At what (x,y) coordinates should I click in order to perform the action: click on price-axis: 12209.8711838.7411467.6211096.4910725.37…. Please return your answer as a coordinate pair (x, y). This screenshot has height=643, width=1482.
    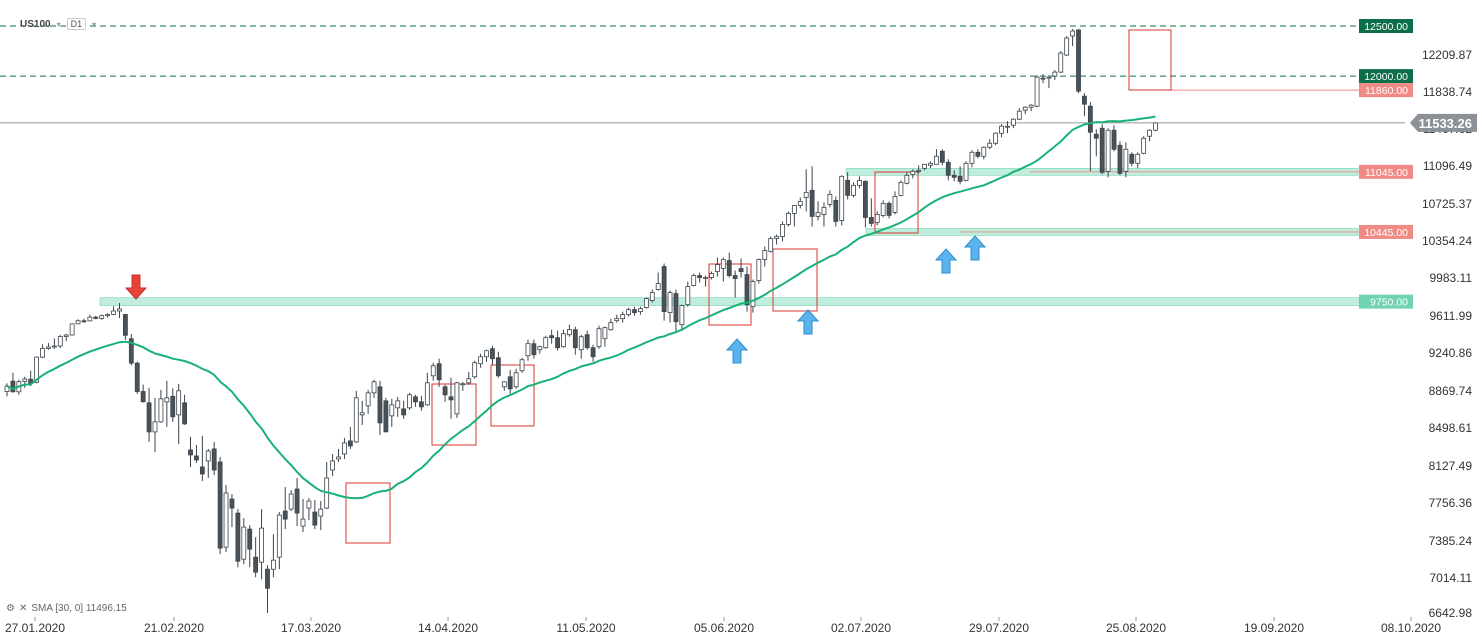
    Looking at the image, I should click on (1418, 319).